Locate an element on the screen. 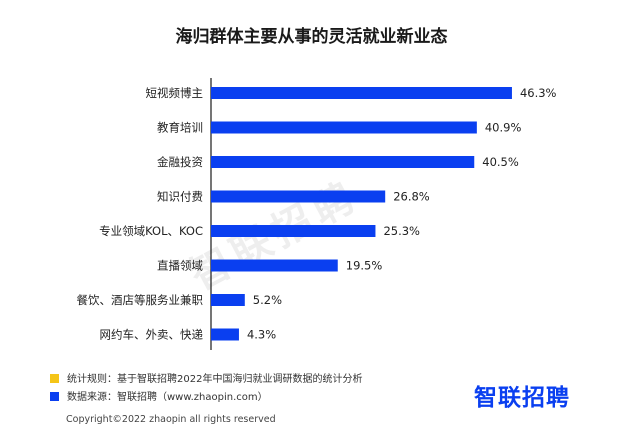 Image resolution: width=623 pixels, height=442 pixels. value-label: 25.3% is located at coordinates (401, 231).